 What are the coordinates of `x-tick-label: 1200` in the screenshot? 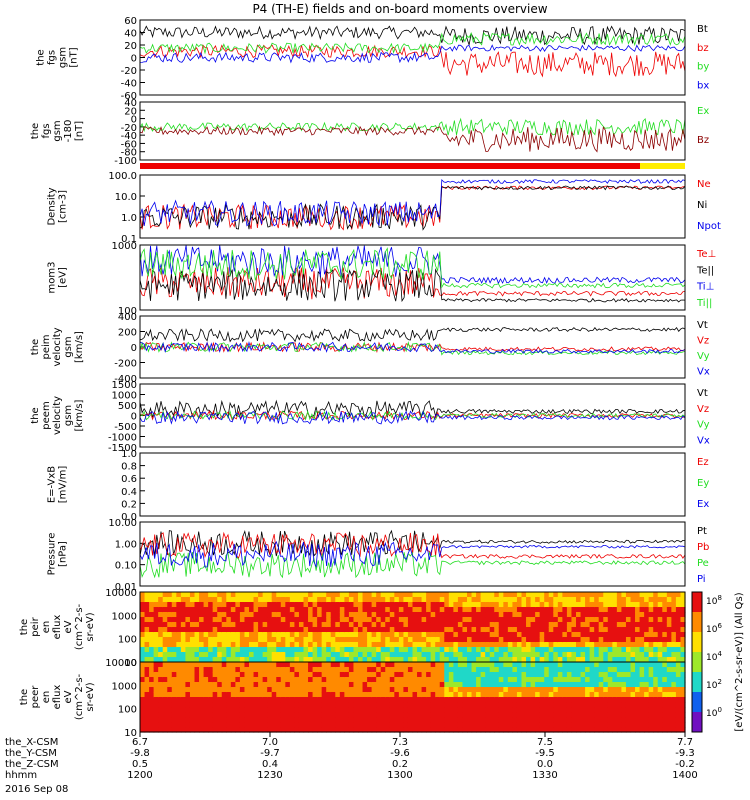 It's located at (139, 775).